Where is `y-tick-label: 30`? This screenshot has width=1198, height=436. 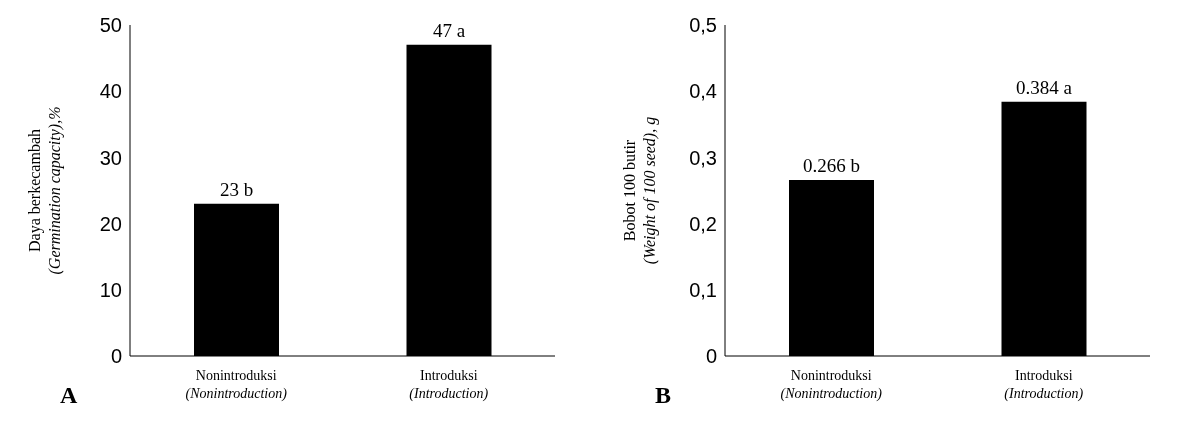
y-tick-label: 30 is located at coordinates (110, 157).